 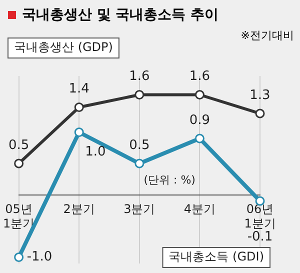 What do you see at coordinates (18, 216) in the screenshot?
I see `x-tick-label: 05년 1분기` at bounding box center [18, 216].